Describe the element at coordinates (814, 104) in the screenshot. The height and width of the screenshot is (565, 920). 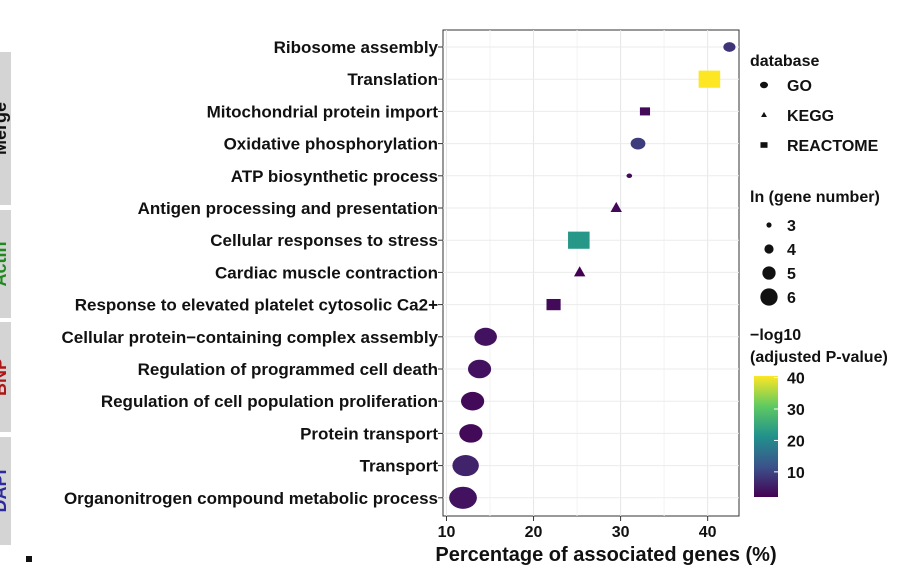
I see `database-legend: database GO KEGG REACTOME` at that location.